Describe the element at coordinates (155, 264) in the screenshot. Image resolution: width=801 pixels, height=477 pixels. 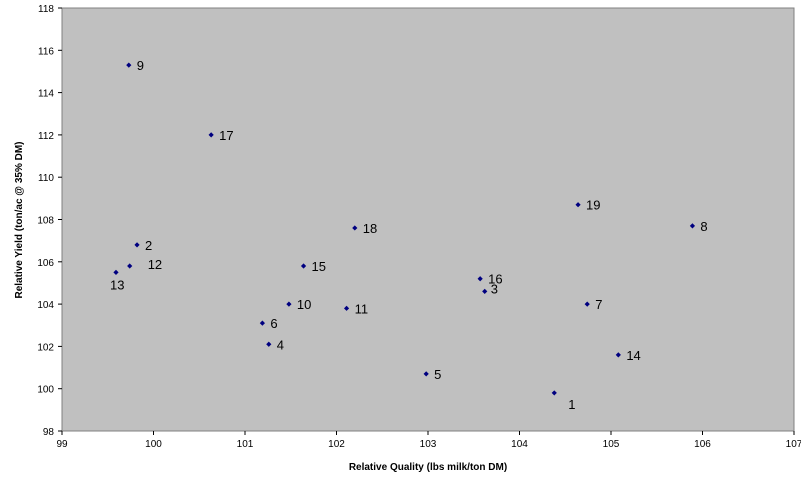
I see `data-label-12: 12` at that location.